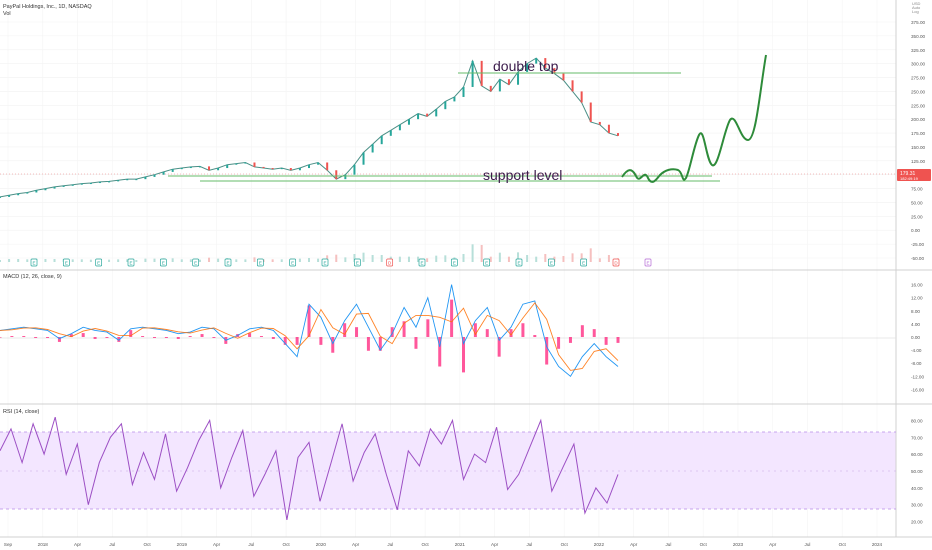  I want to click on projection-curve, so click(694, 118).